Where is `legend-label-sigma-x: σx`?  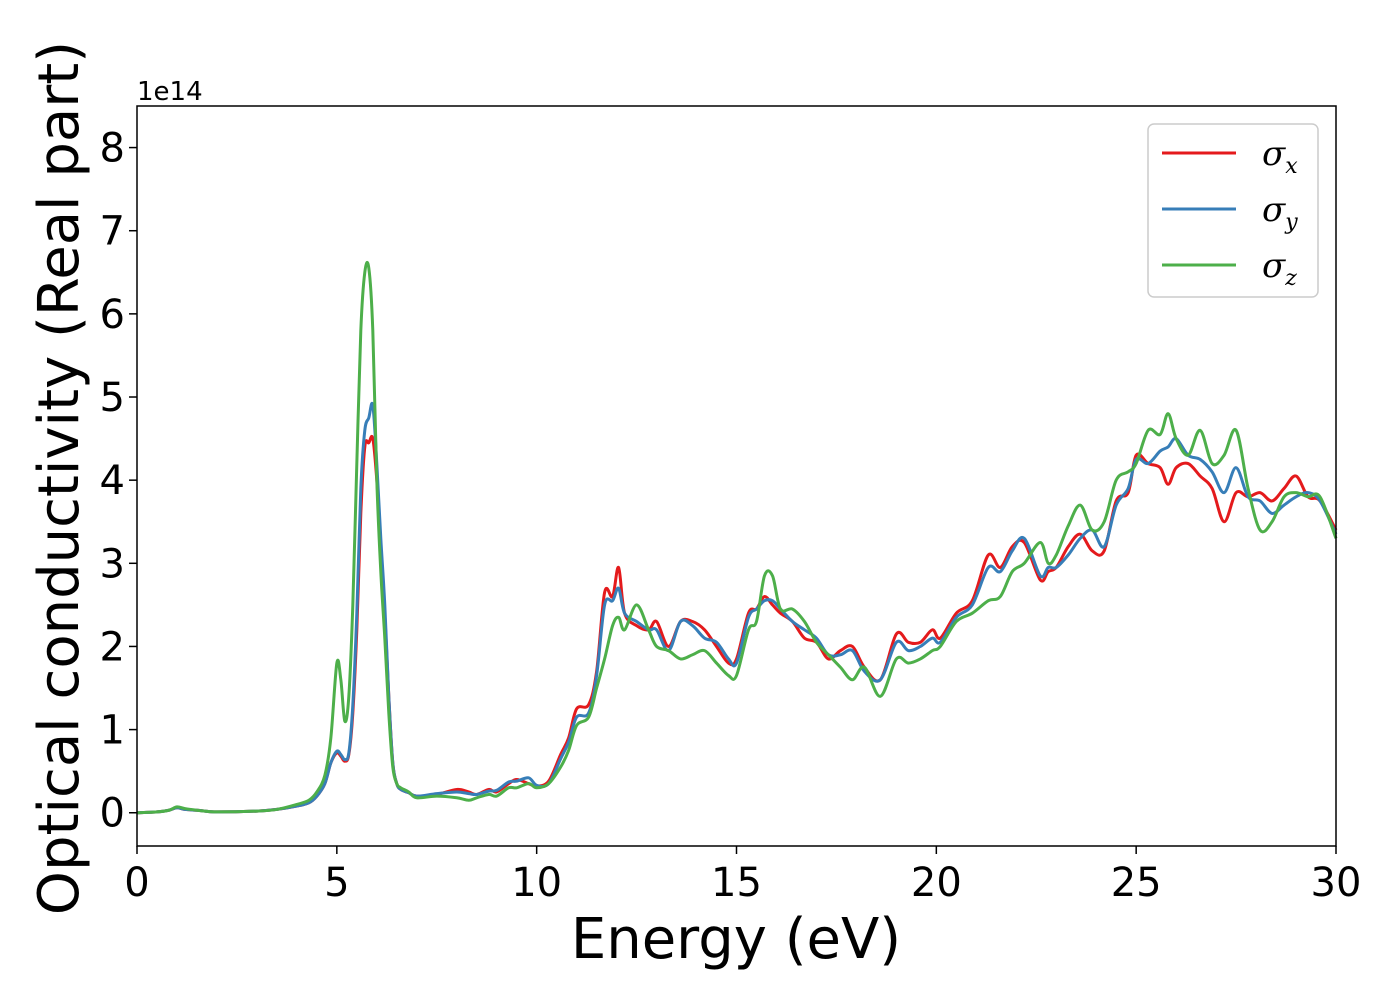
legend-label-sigma-x: σx is located at coordinates (1280, 156).